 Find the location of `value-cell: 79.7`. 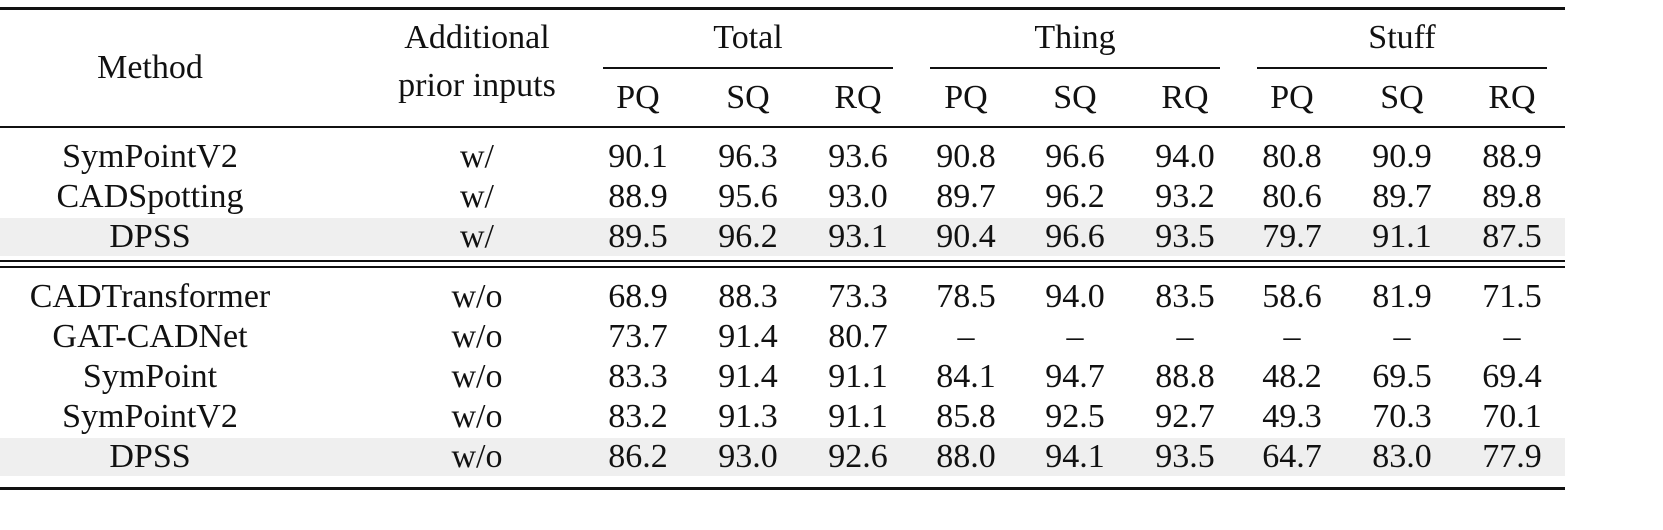

value-cell: 79.7 is located at coordinates (1292, 236).